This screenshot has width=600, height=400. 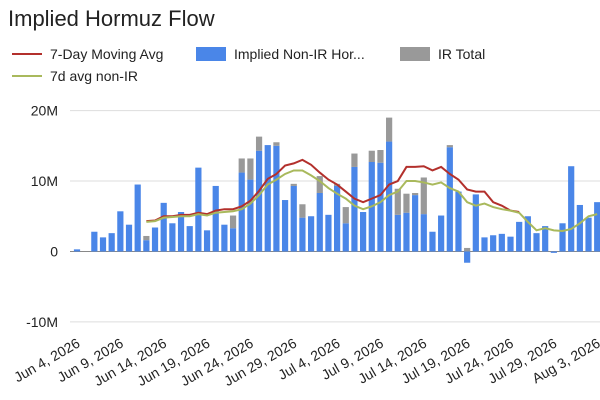 I want to click on y-tick-label: -10M, so click(x=42, y=322).